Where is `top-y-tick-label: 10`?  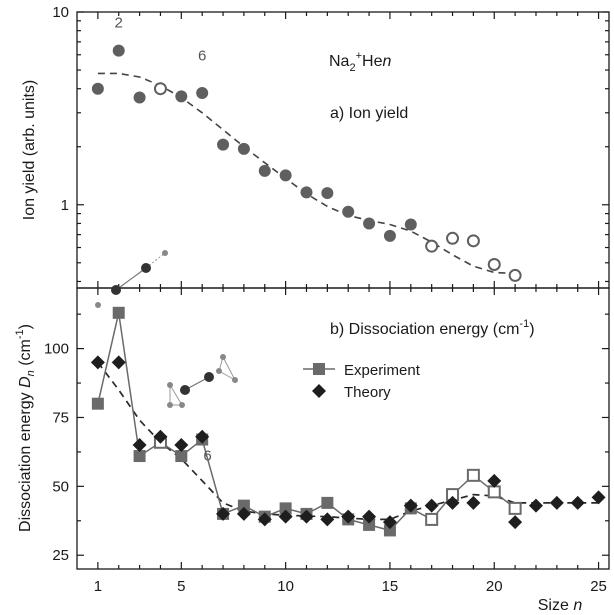
top-y-tick-label: 10 is located at coordinates (60, 12).